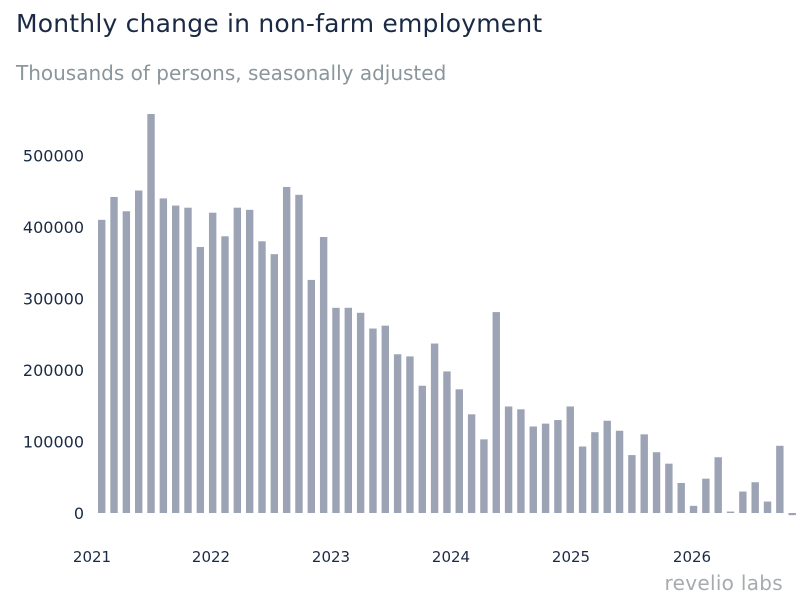 The image size is (800, 605). I want to click on x-tick-label: 2021, so click(92, 557).